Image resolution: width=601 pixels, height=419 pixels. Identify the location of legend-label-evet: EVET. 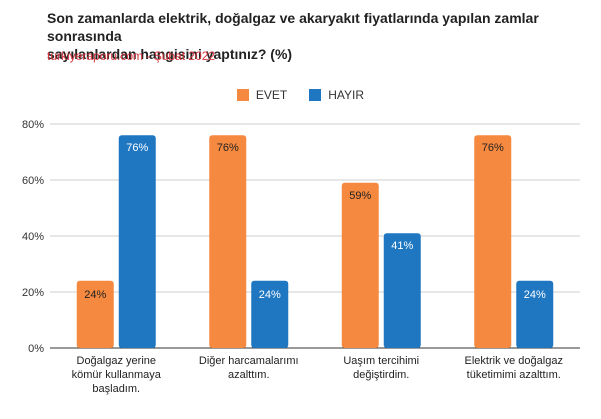
(271, 95).